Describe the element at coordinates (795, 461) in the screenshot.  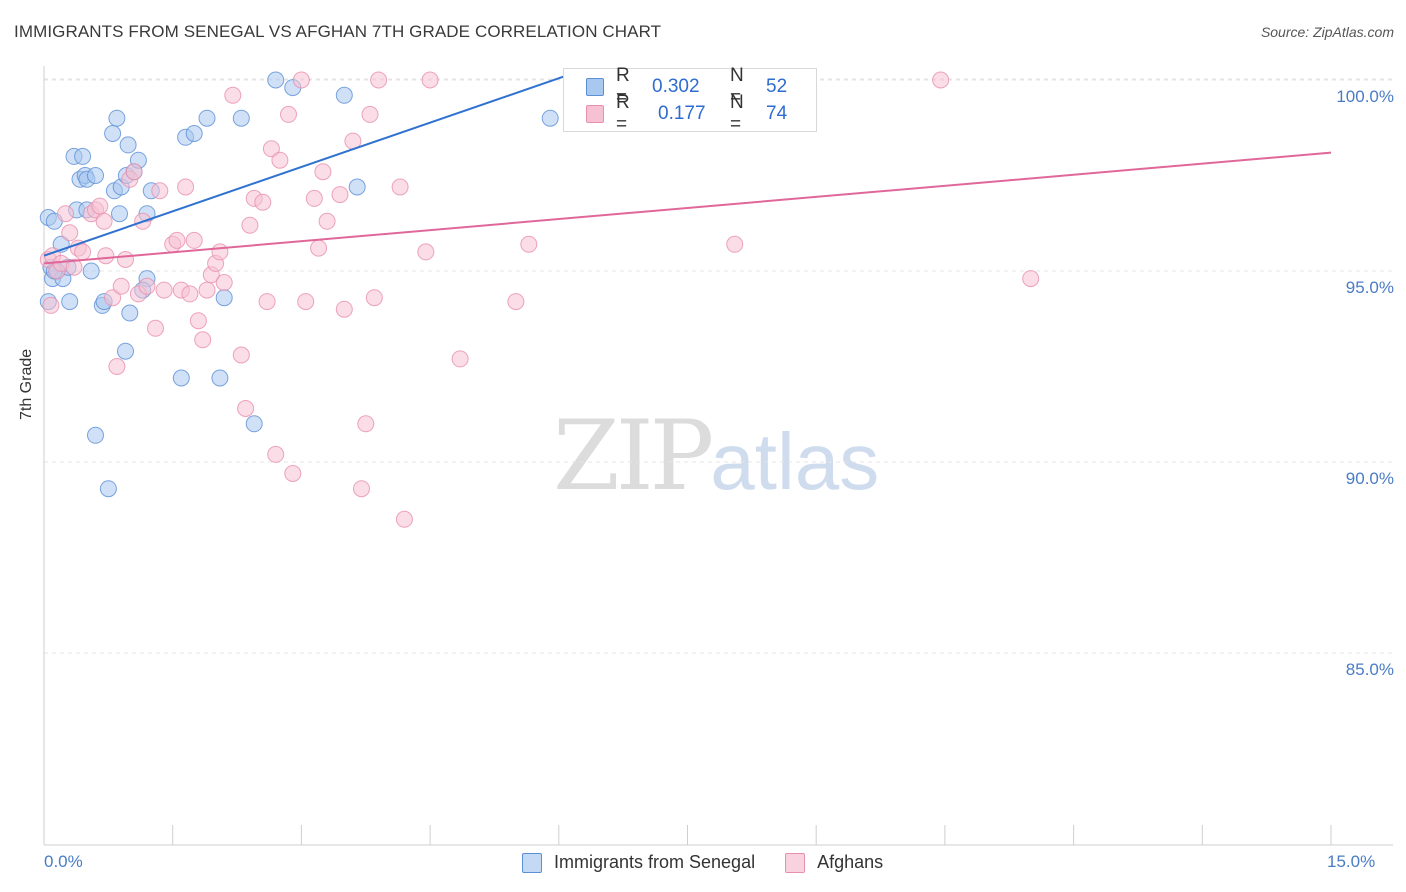
I see `watermark-atlas: atlas` at that location.